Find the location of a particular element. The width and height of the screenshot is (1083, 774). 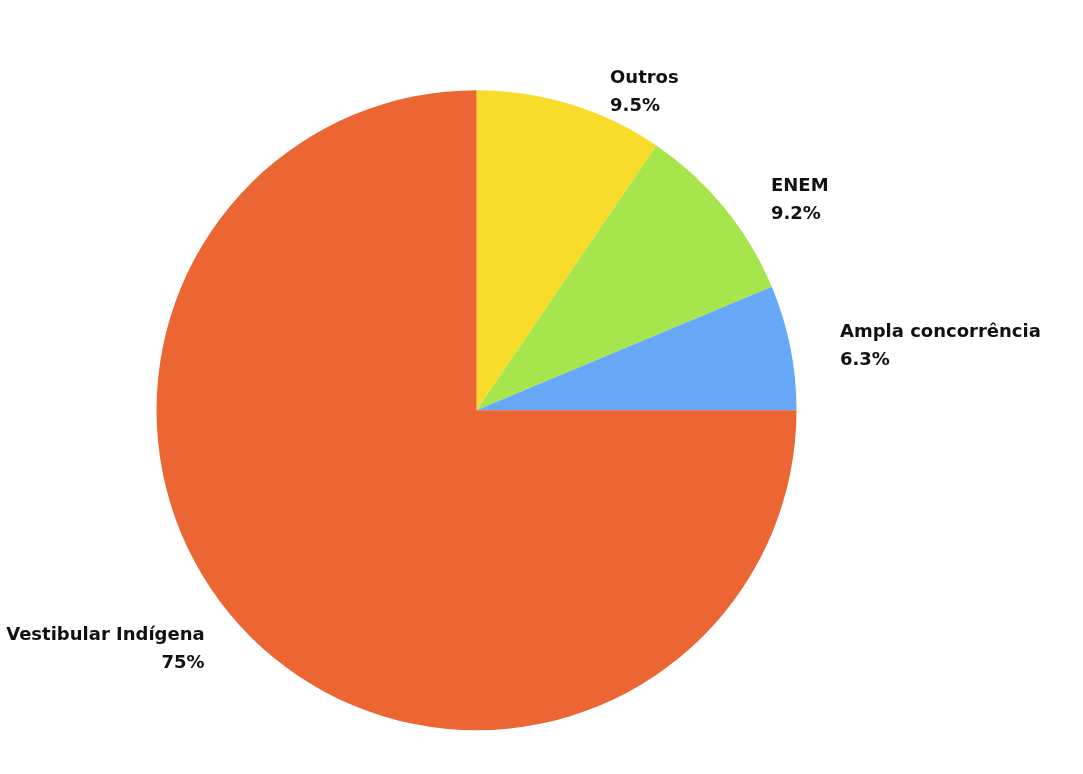

data-label: 9.5% is located at coordinates (635, 104).